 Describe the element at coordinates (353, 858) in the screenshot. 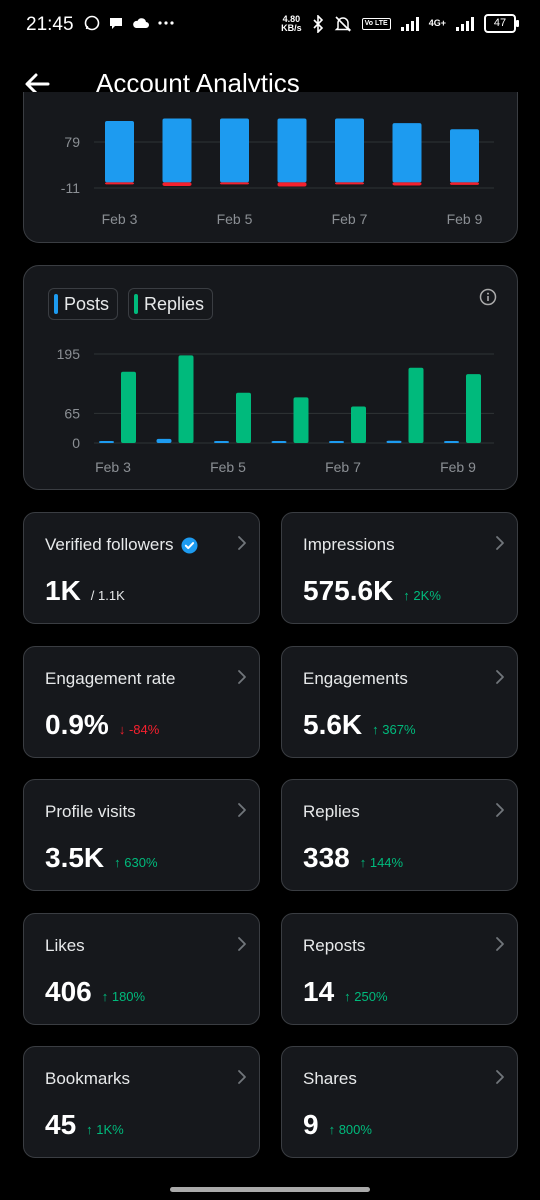

I see `stat-value-row: 338 ↑ 144%` at that location.